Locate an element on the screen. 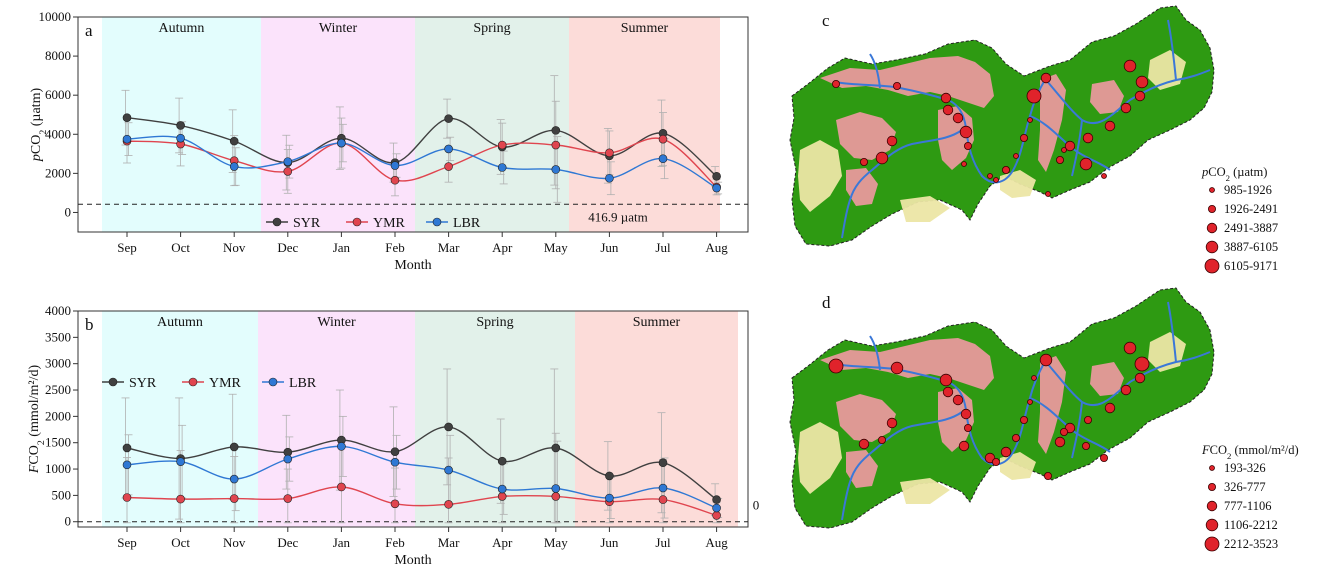  map-legend-label: 6105-9171 is located at coordinates (1251, 266).